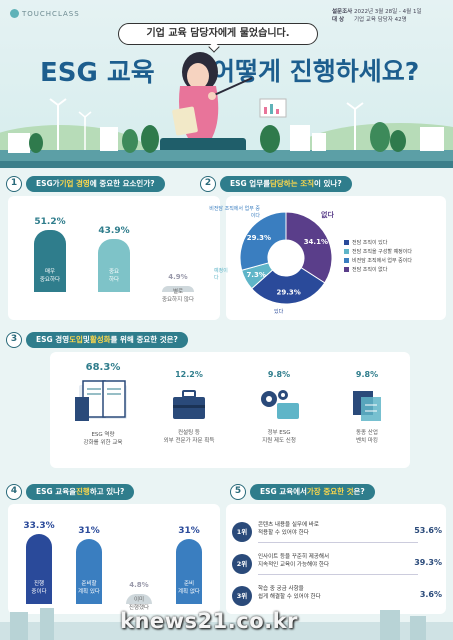 This screenshot has width=453, height=640. I want to click on section1-bar-pct: 51.2%, so click(50, 222).